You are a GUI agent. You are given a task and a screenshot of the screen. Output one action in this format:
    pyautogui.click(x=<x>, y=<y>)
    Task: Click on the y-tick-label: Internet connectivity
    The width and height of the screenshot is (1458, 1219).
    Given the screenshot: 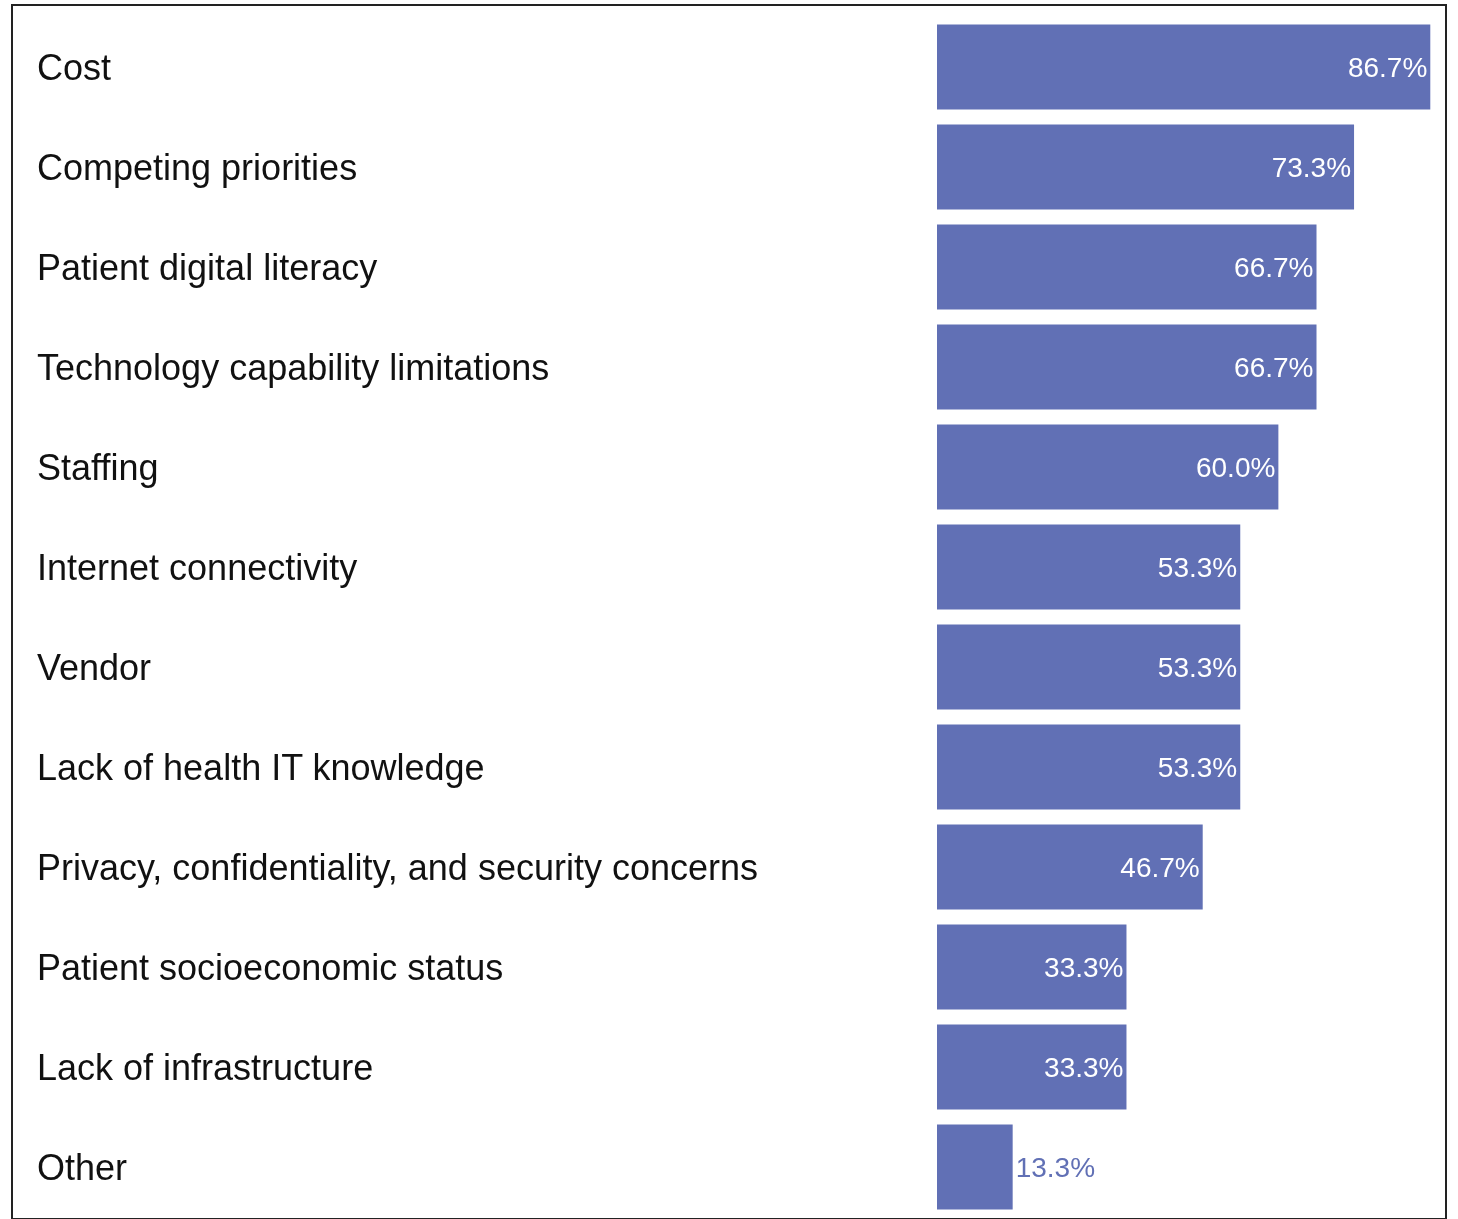 What is the action you would take?
    pyautogui.click(x=197, y=567)
    